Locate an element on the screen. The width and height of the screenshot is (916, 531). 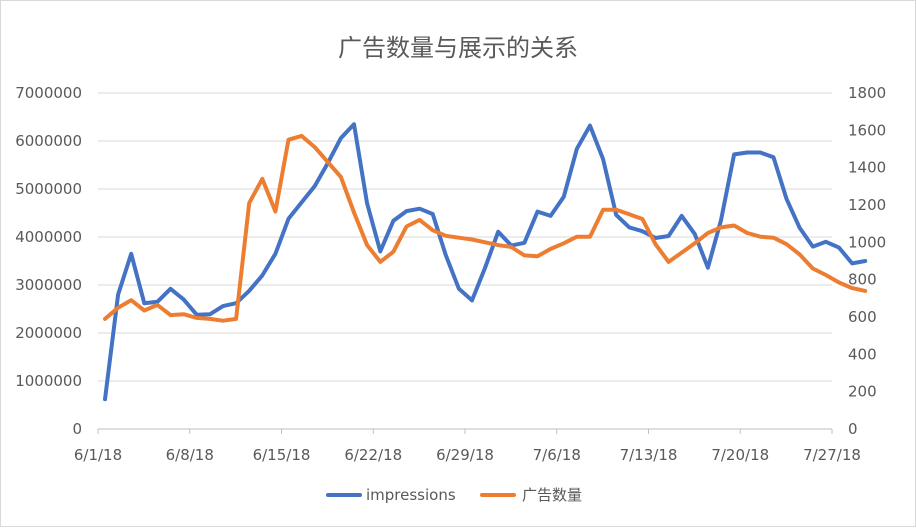
y-axis-right-tick-label: 1000 is located at coordinates (867, 242).